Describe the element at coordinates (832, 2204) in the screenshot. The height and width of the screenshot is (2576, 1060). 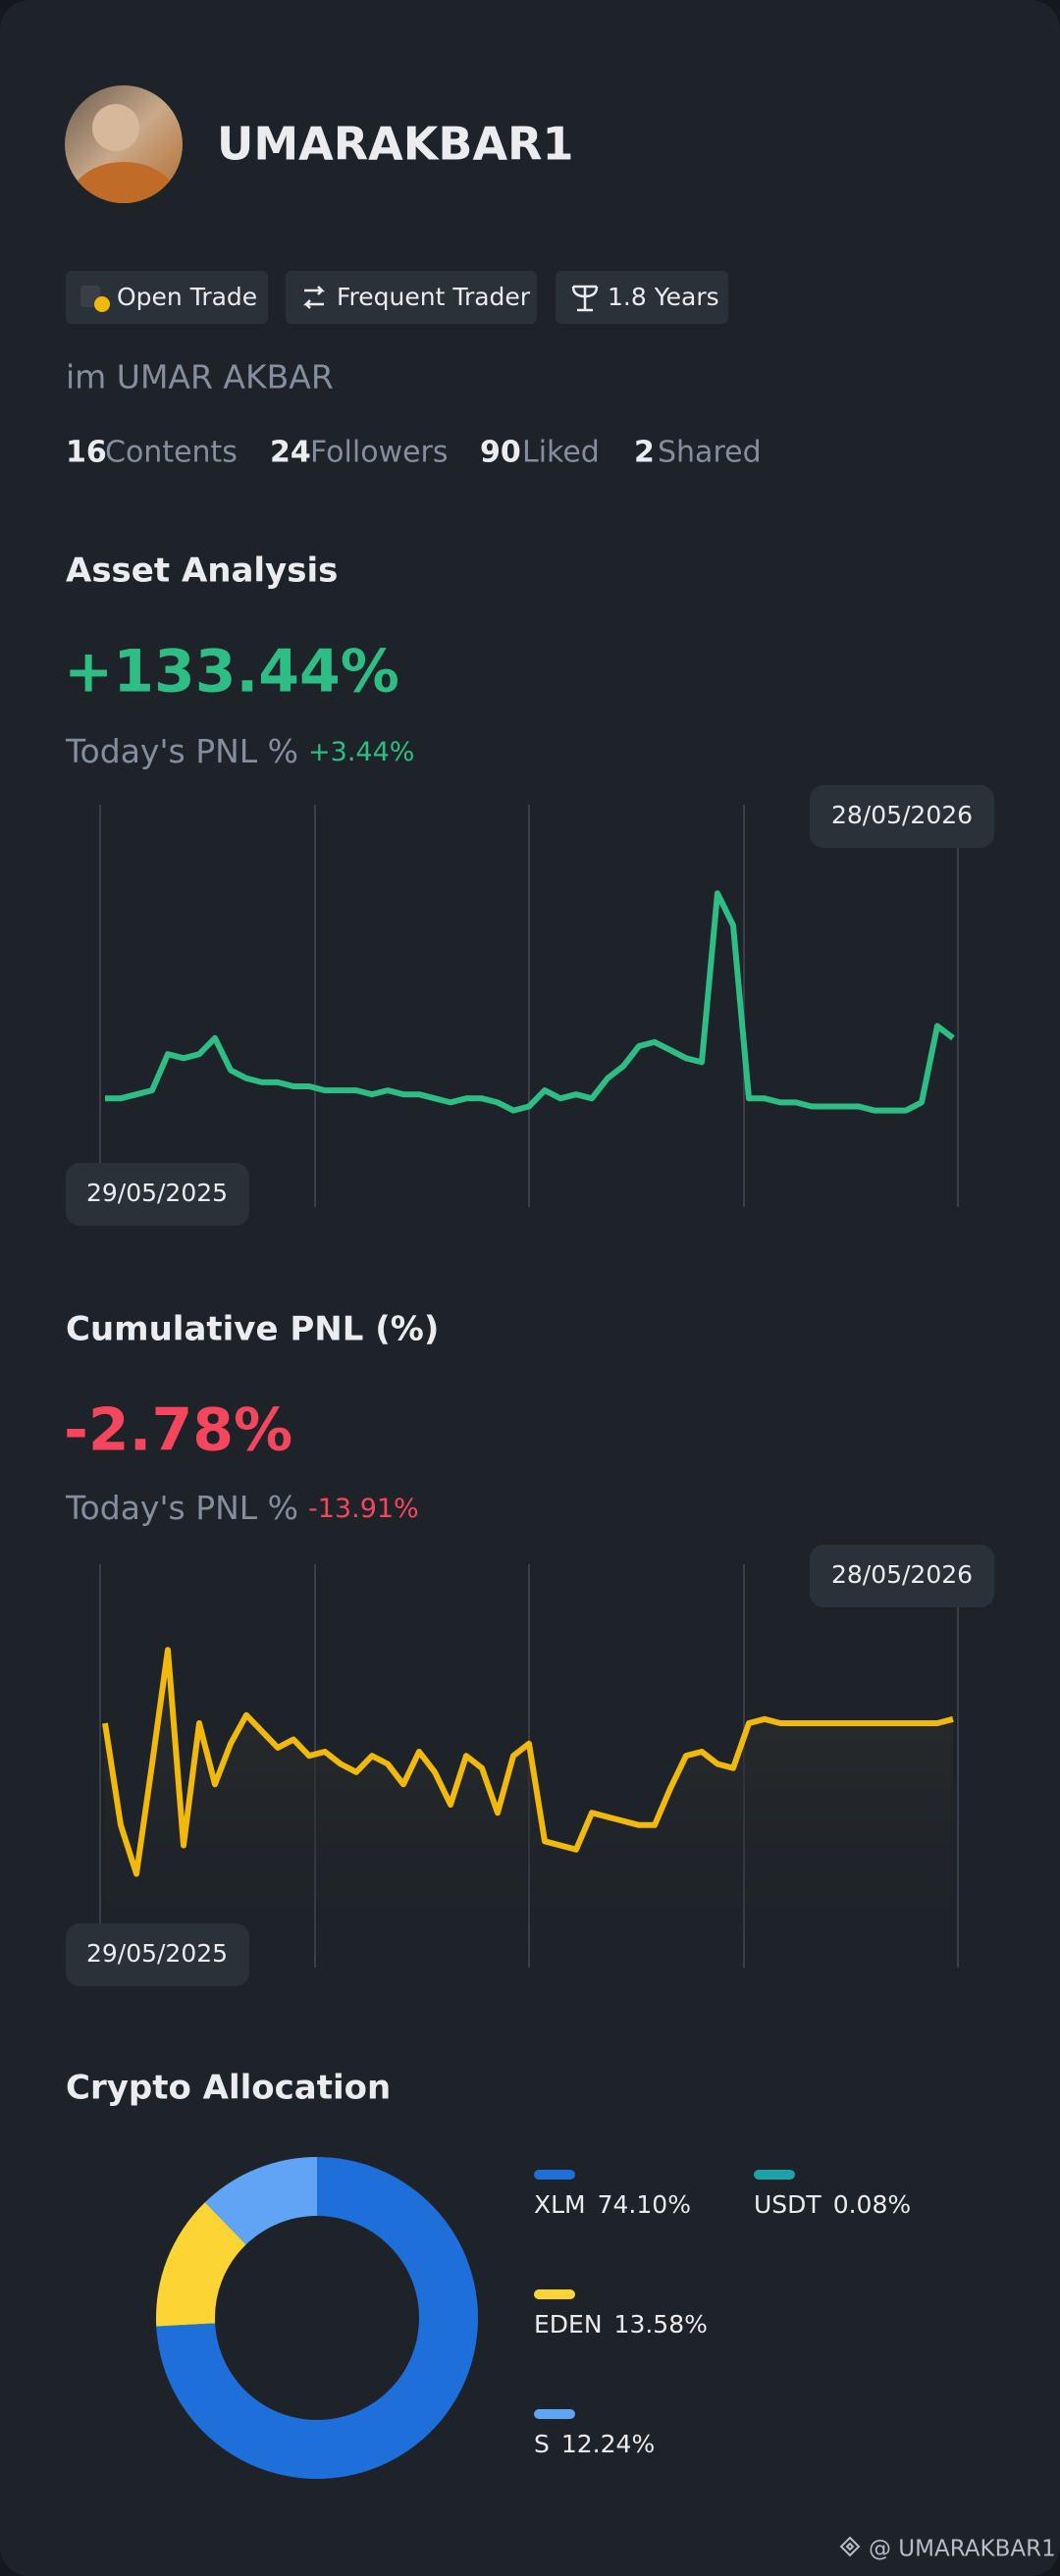
I see `legend-entry: USDT 0.08%` at that location.